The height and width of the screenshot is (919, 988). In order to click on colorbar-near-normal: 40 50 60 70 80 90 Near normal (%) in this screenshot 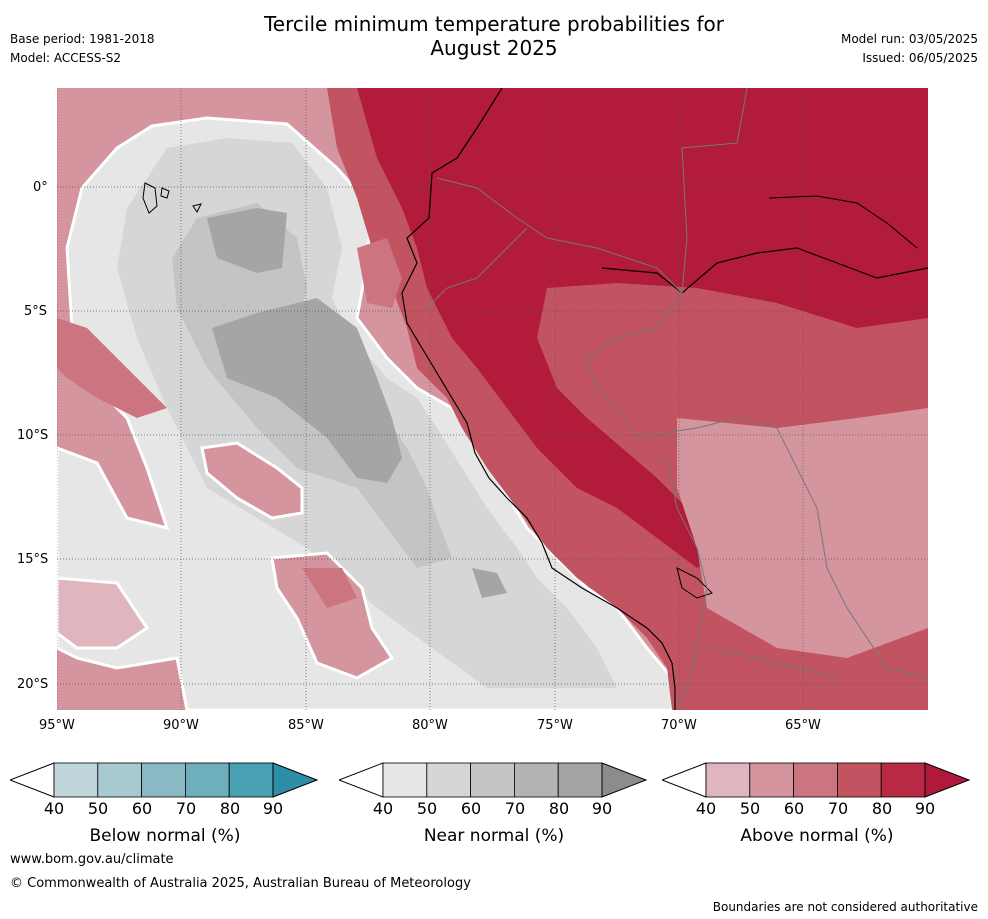, I will do `click(493, 807)`.